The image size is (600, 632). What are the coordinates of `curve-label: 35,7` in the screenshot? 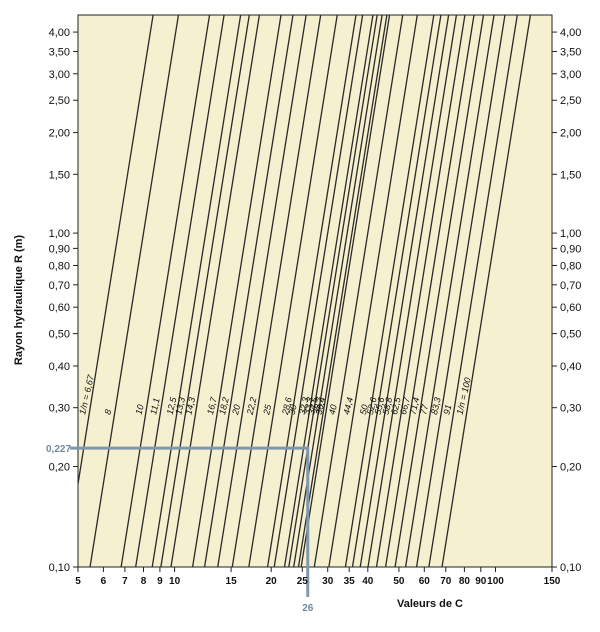 It's located at (318, 405).